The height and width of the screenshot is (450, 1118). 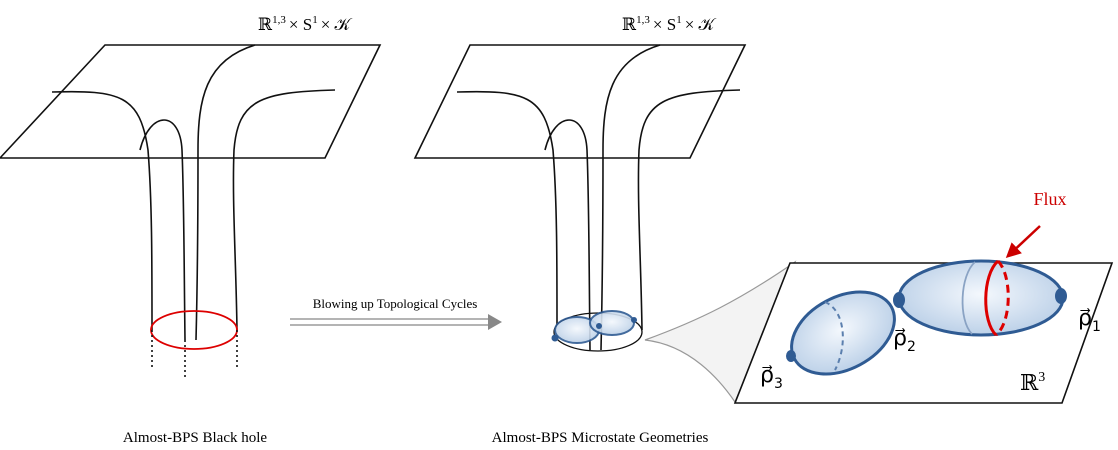 What do you see at coordinates (395, 303) in the screenshot?
I see `transition-label: Blowing up Topological Cycles` at bounding box center [395, 303].